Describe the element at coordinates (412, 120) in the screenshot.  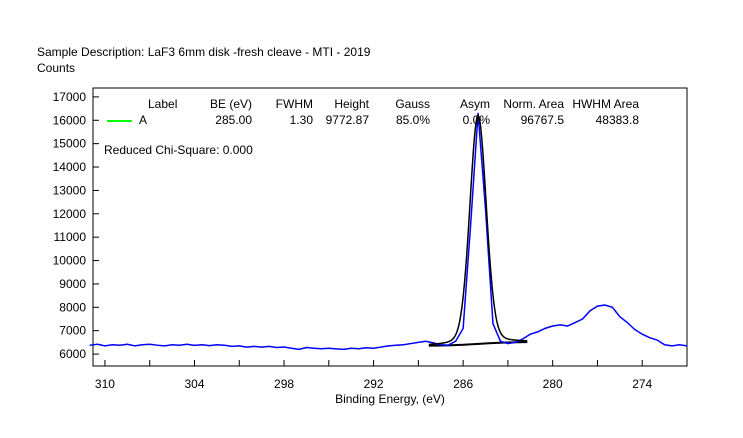
I see `row-gauss: 85.0%` at that location.